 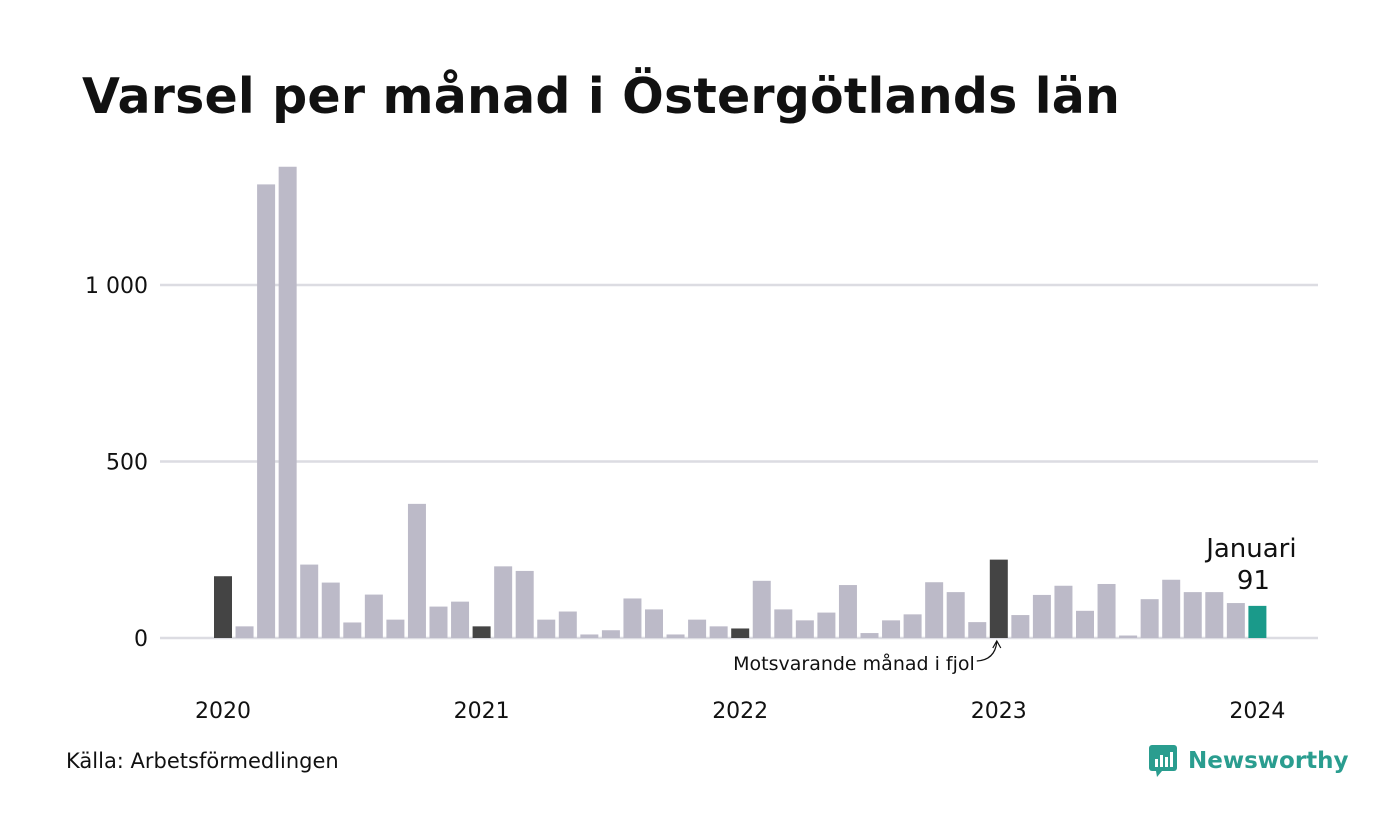 I want to click on x-axis-year-labels: 2020 2021 2022 2023 2024, so click(x=740, y=711).